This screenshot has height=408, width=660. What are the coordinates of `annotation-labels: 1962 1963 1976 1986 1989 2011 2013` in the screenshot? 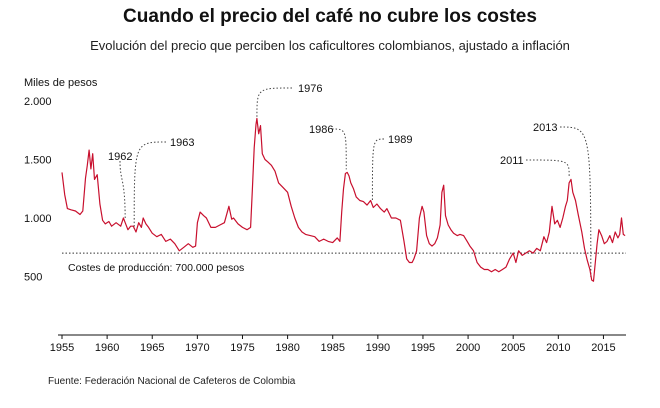 It's located at (332, 125).